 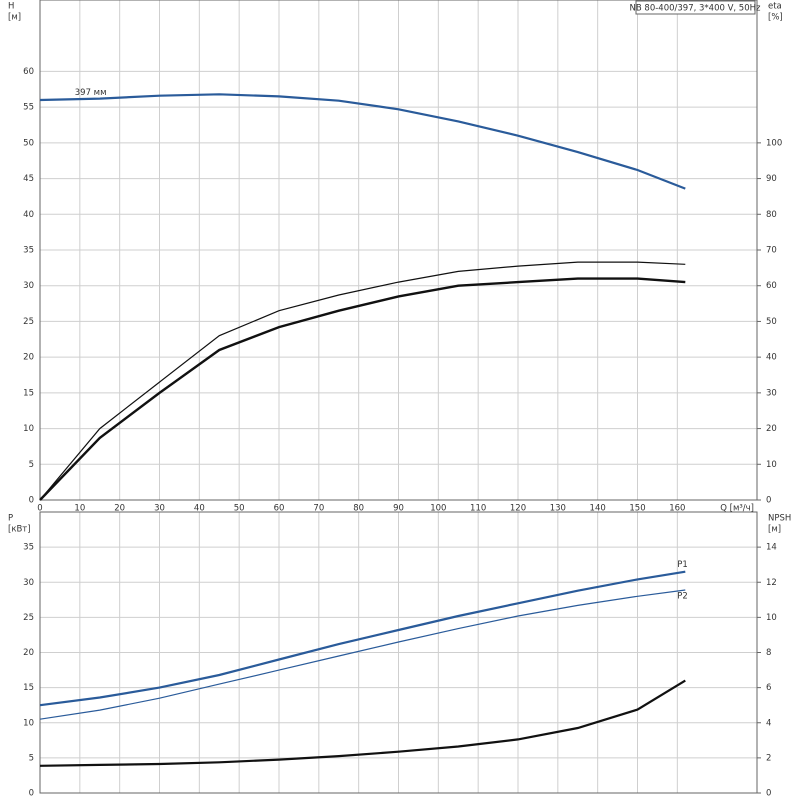 What do you see at coordinates (598, 509) in the screenshot?
I see `x-tick-label: 140` at bounding box center [598, 509].